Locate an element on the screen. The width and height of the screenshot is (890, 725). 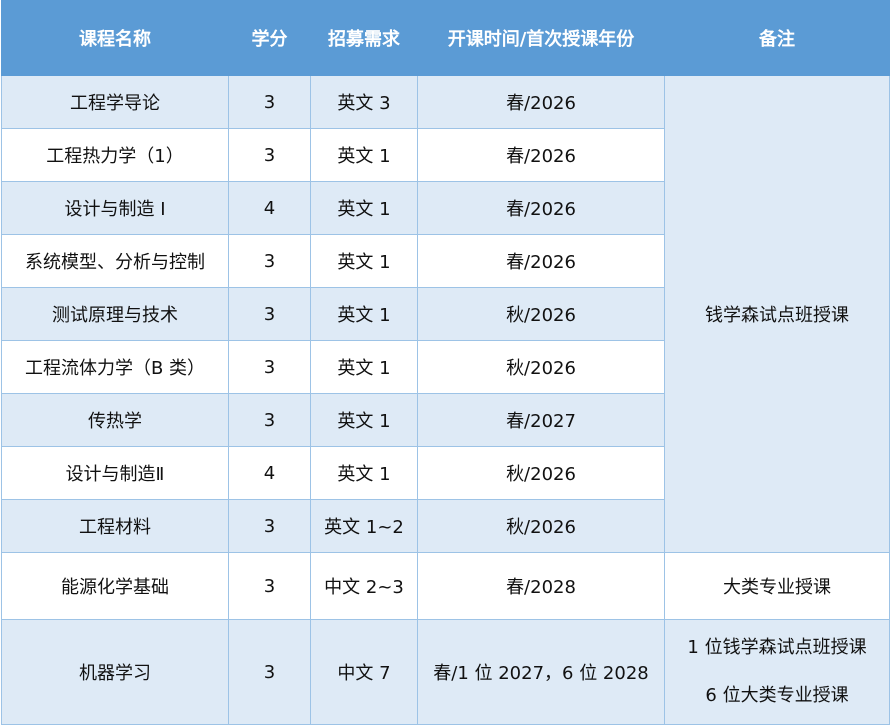
table-row: 能源化学基础 3 中文 2~3 春/2028 大类专业授课 is located at coordinates (445, 586).